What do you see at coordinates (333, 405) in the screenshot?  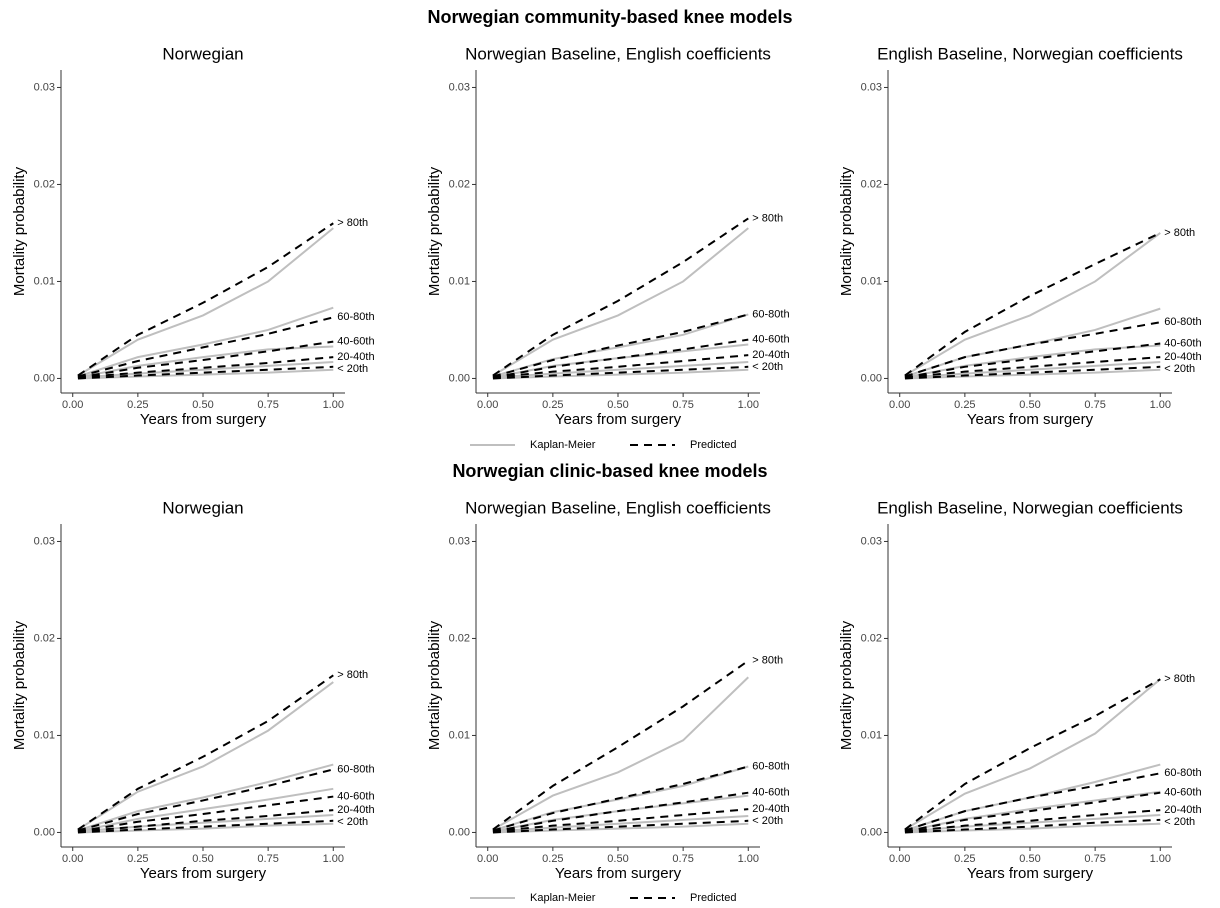 I see `x-tick-label: 1.00` at bounding box center [333, 405].